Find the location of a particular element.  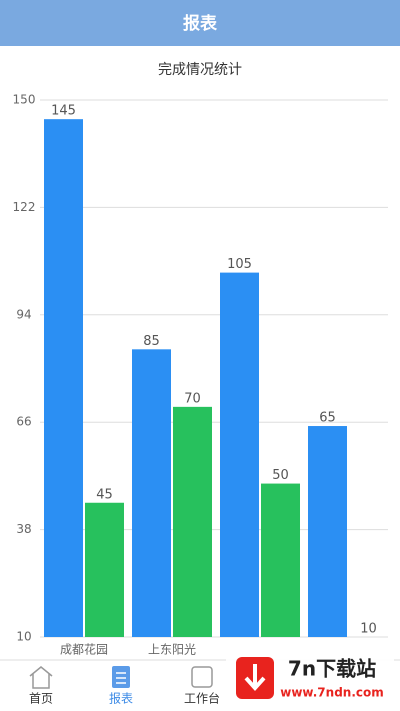

header-title: 报表 is located at coordinates (200, 23).